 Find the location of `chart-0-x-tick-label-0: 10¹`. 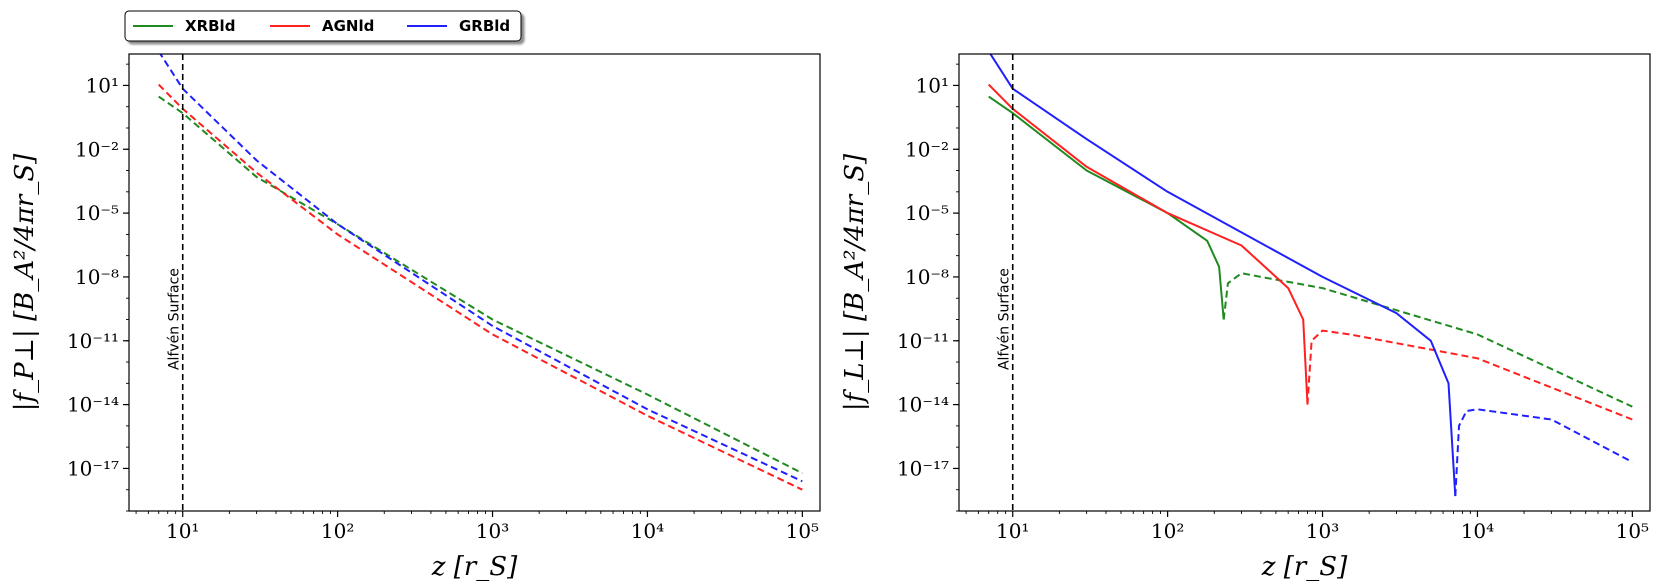

chart-0-x-tick-label-0: 10¹ is located at coordinates (182, 531).